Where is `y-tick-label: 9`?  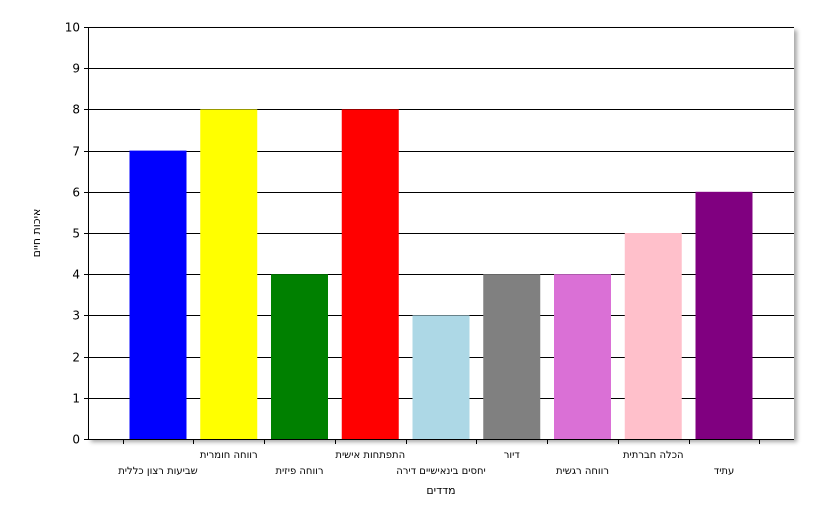 y-tick-label: 9 is located at coordinates (76, 69).